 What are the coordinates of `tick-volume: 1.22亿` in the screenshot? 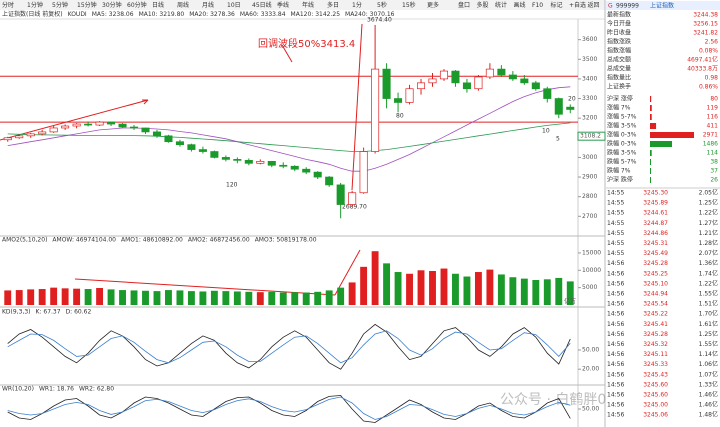 It's located at (708, 283).